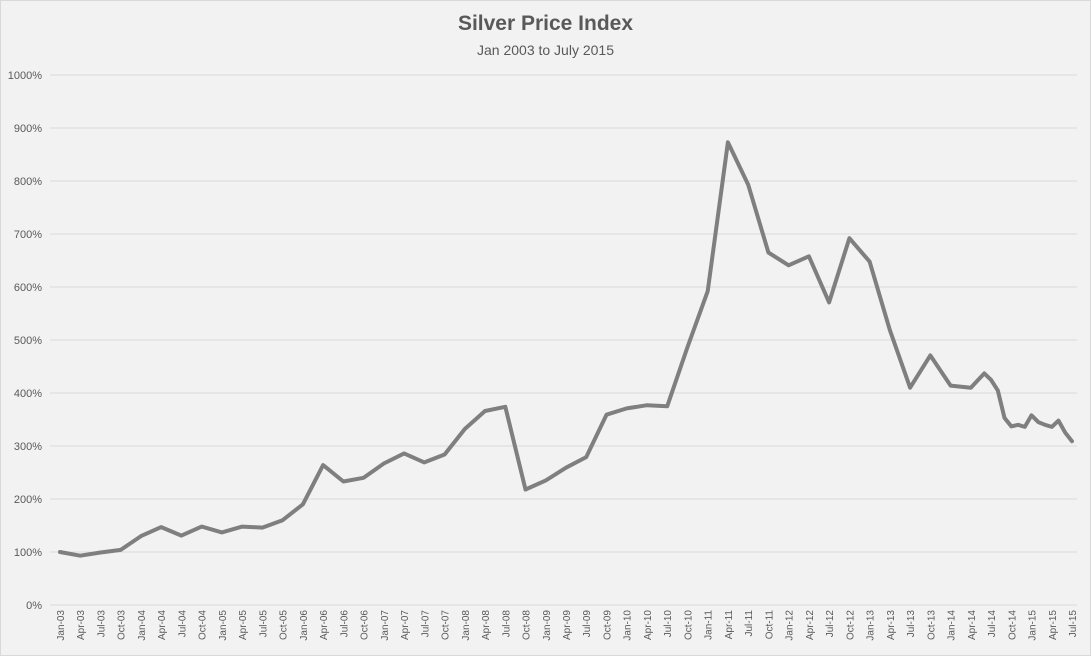  Describe the element at coordinates (607, 625) in the screenshot. I see `x-tick-label: Oct-09` at that location.